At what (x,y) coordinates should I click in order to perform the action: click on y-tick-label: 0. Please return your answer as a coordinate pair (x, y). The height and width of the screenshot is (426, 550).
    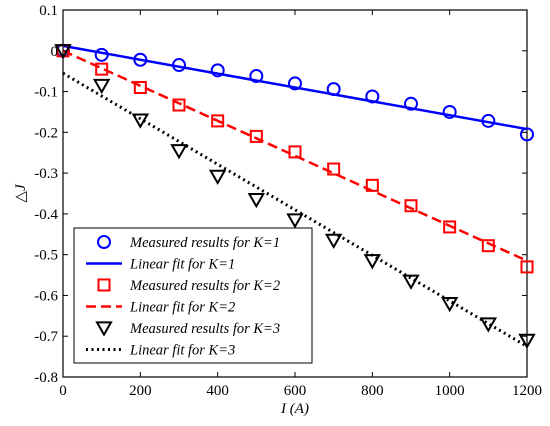
    Looking at the image, I should click on (55, 52).